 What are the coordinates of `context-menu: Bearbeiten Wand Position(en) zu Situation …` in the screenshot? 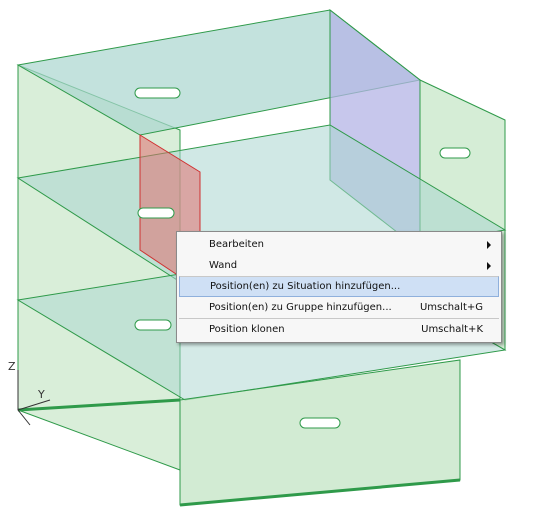 It's located at (339, 287).